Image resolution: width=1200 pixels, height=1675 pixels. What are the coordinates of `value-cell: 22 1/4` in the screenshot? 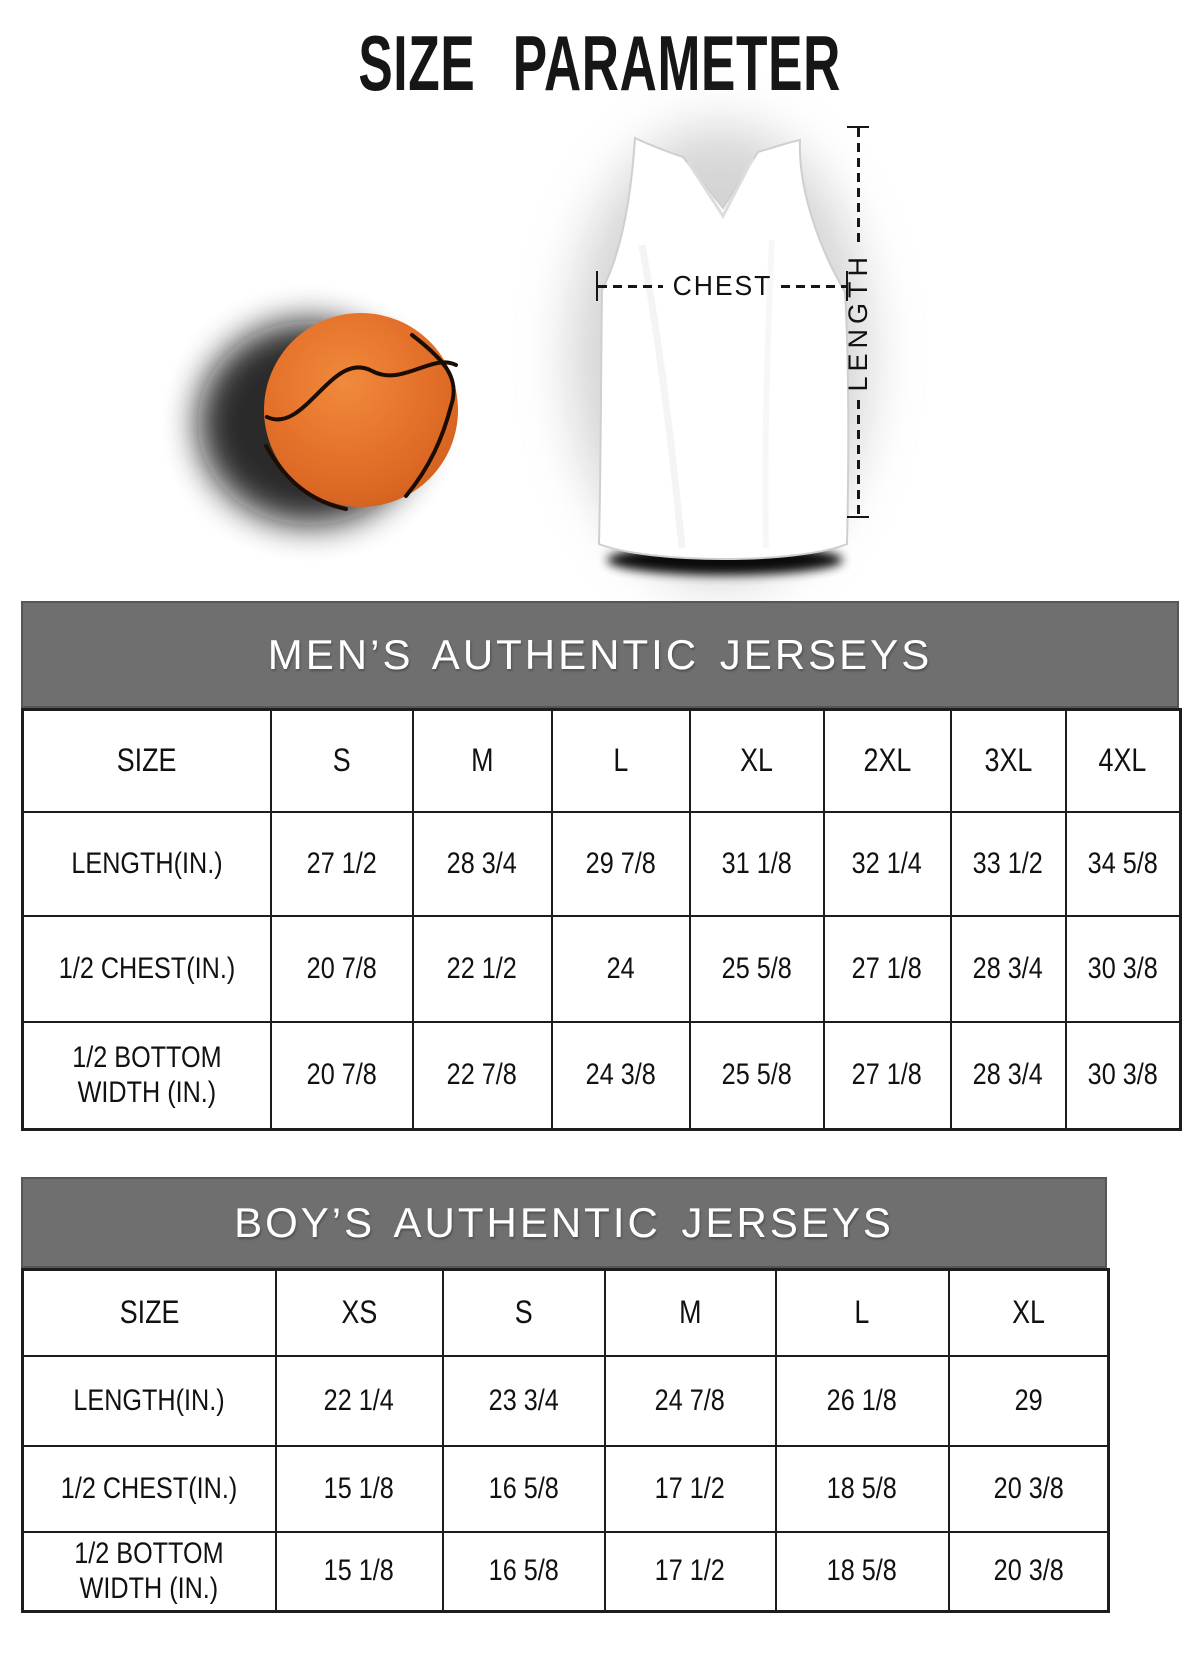 It's located at (359, 1400).